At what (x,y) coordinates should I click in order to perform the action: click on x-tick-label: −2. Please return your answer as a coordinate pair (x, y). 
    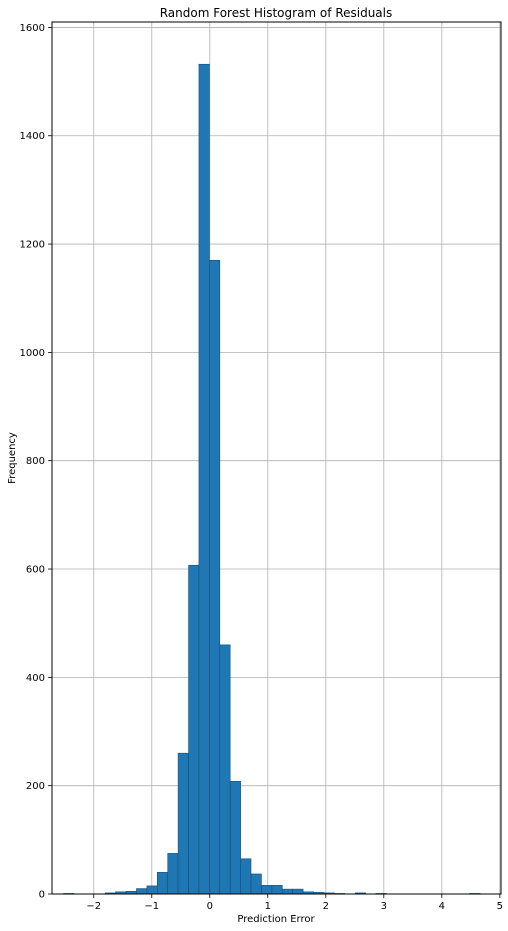
    Looking at the image, I should click on (93, 906).